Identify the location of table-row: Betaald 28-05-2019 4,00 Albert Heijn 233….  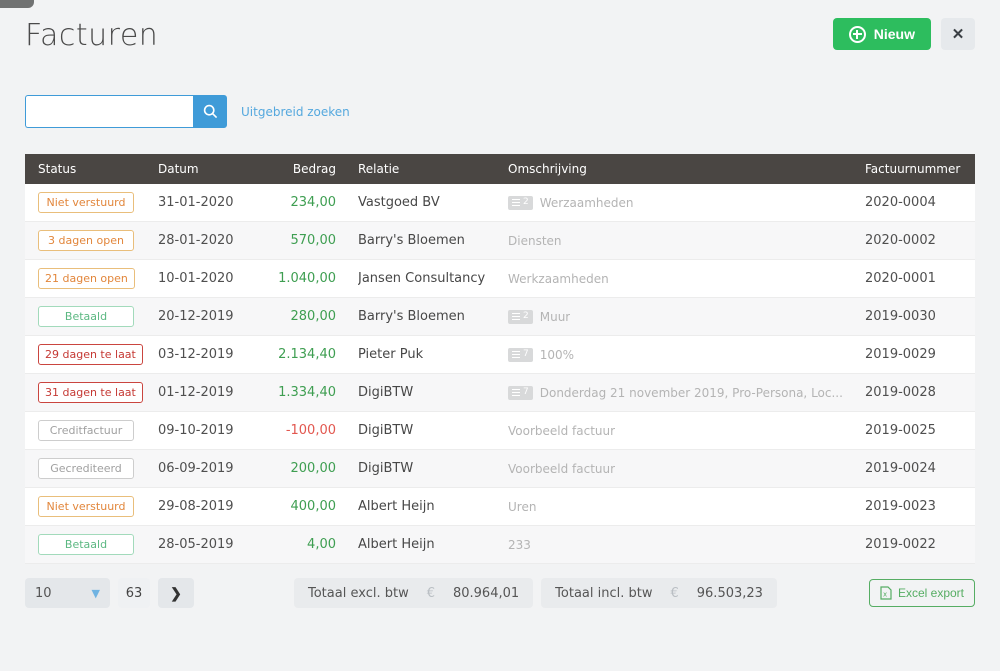
(500, 545).